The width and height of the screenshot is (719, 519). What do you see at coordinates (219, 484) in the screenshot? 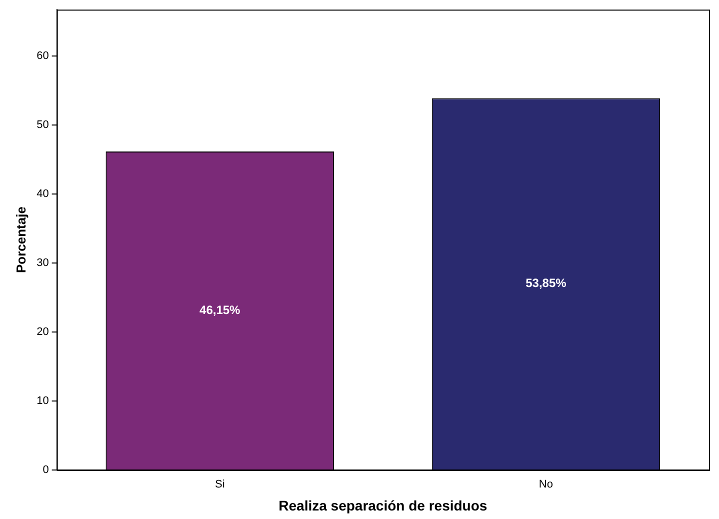
I see `x-tick-label: Si` at bounding box center [219, 484].